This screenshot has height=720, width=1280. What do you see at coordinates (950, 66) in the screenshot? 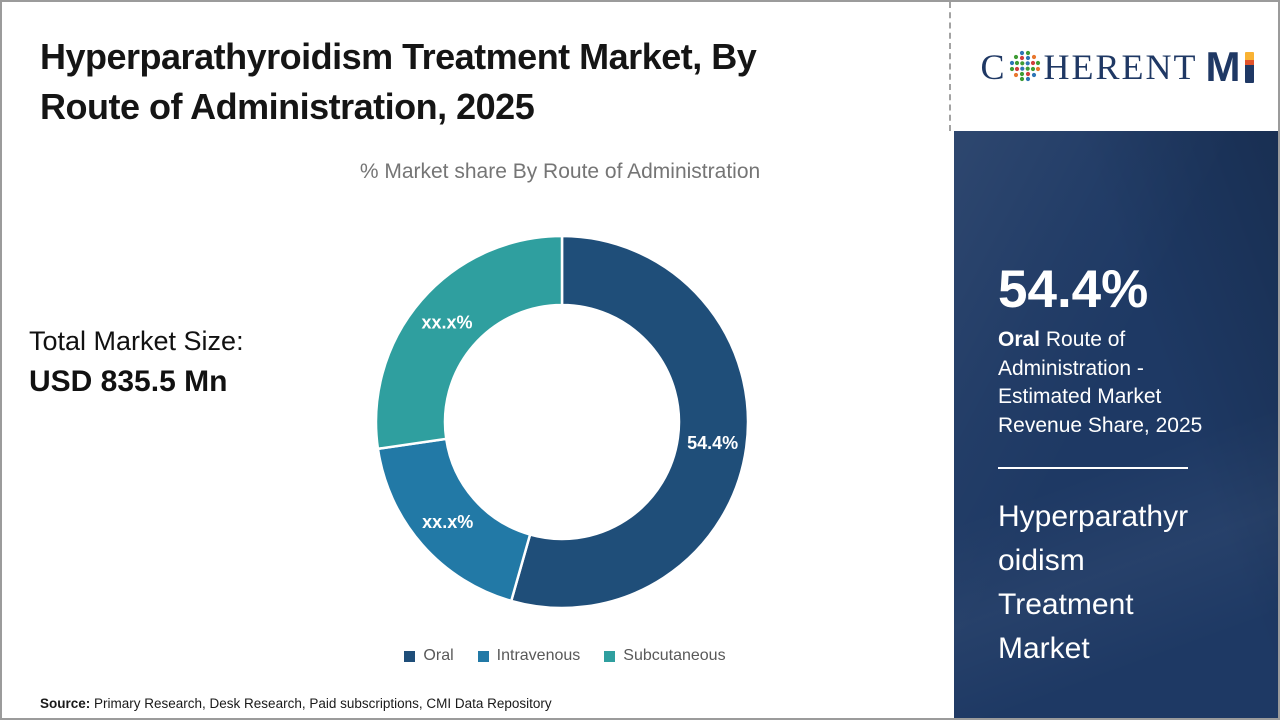
I see `dashed-divider` at bounding box center [950, 66].